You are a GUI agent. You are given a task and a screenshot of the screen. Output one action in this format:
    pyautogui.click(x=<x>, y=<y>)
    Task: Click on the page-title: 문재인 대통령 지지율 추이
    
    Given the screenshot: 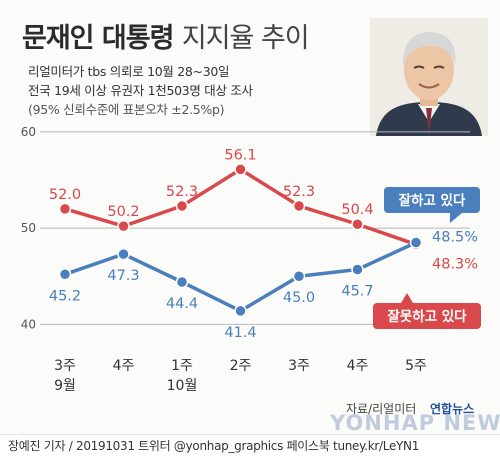 What is the action you would take?
    pyautogui.click(x=166, y=35)
    